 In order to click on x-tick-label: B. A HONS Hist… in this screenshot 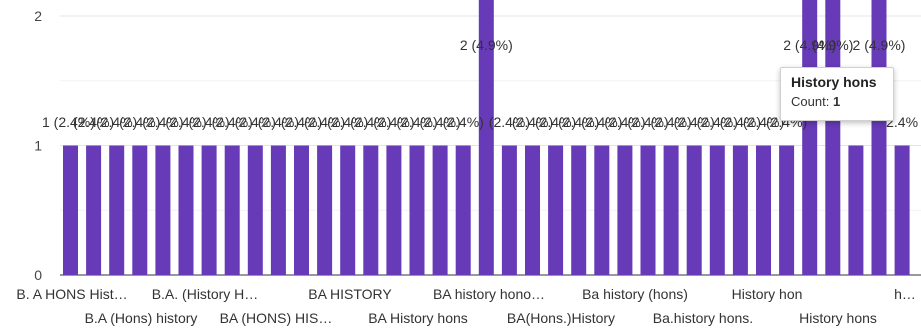, I will do `click(71, 294)`.